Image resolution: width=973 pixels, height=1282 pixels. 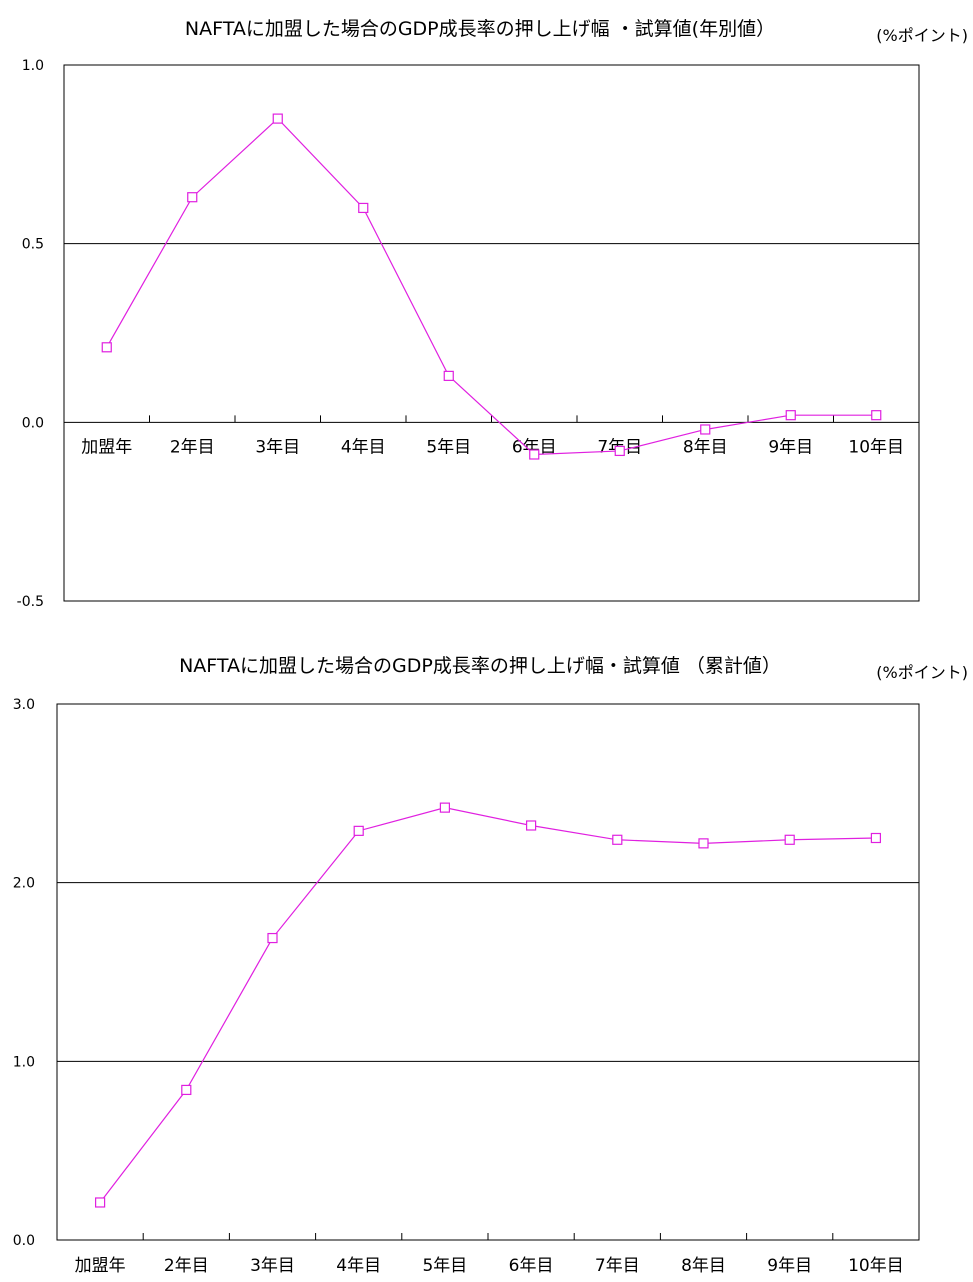 I want to click on gridlines, so click(x=488, y=972).